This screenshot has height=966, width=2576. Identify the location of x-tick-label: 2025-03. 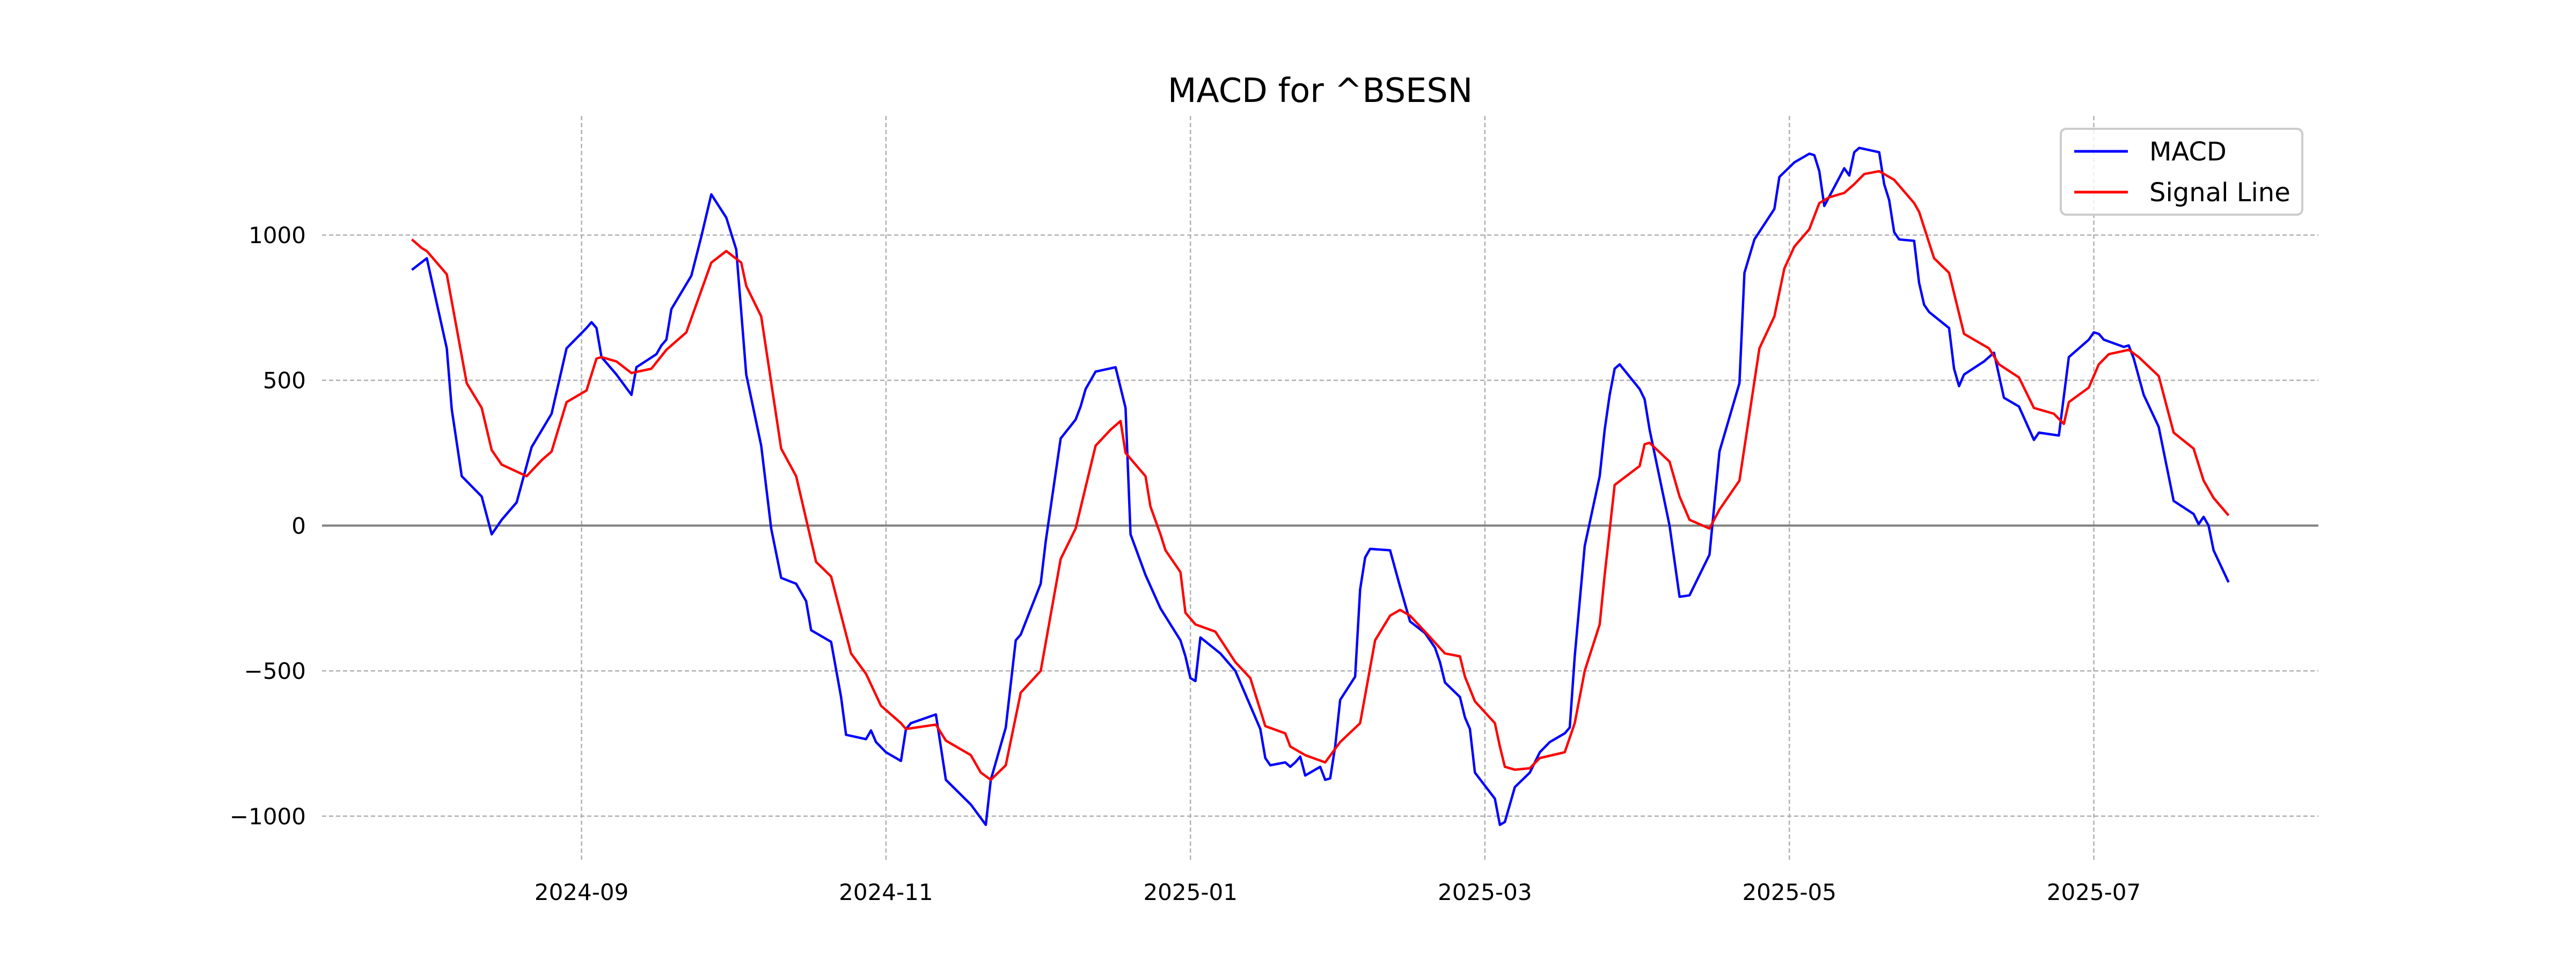
(1485, 892).